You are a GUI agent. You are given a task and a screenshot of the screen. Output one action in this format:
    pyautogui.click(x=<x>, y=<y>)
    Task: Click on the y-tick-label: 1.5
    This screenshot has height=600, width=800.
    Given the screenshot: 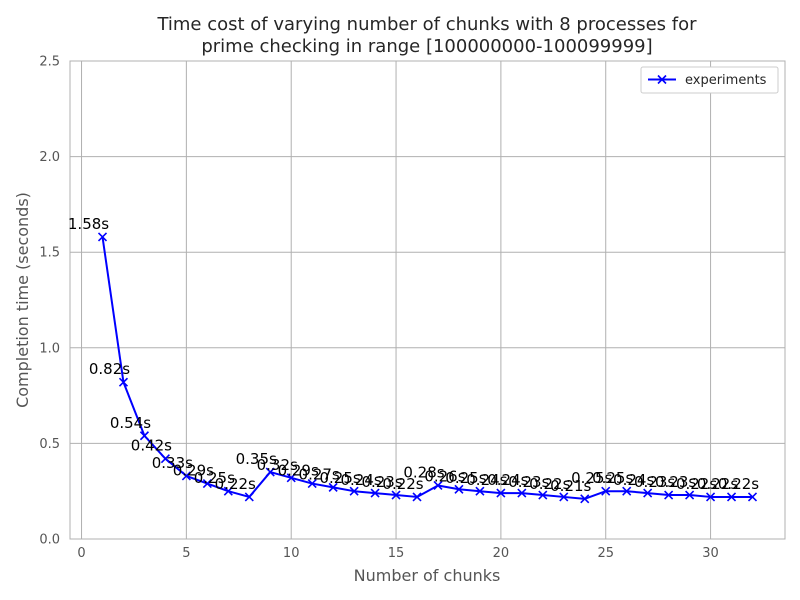 What is the action you would take?
    pyautogui.click(x=49, y=253)
    